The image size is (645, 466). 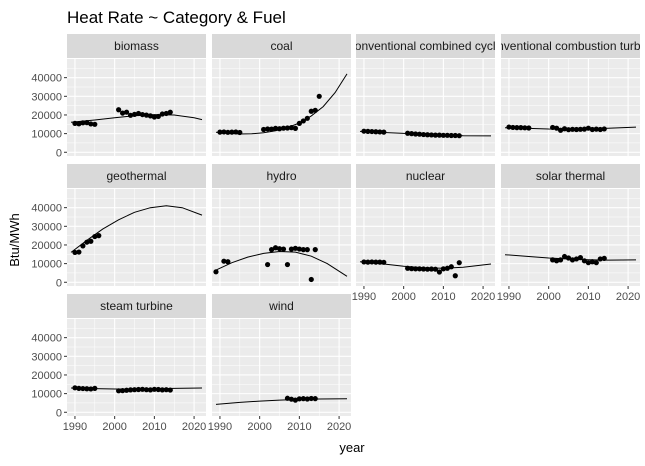 What do you see at coordinates (136, 306) in the screenshot?
I see `facet-strip-label: steam turbine` at bounding box center [136, 306].